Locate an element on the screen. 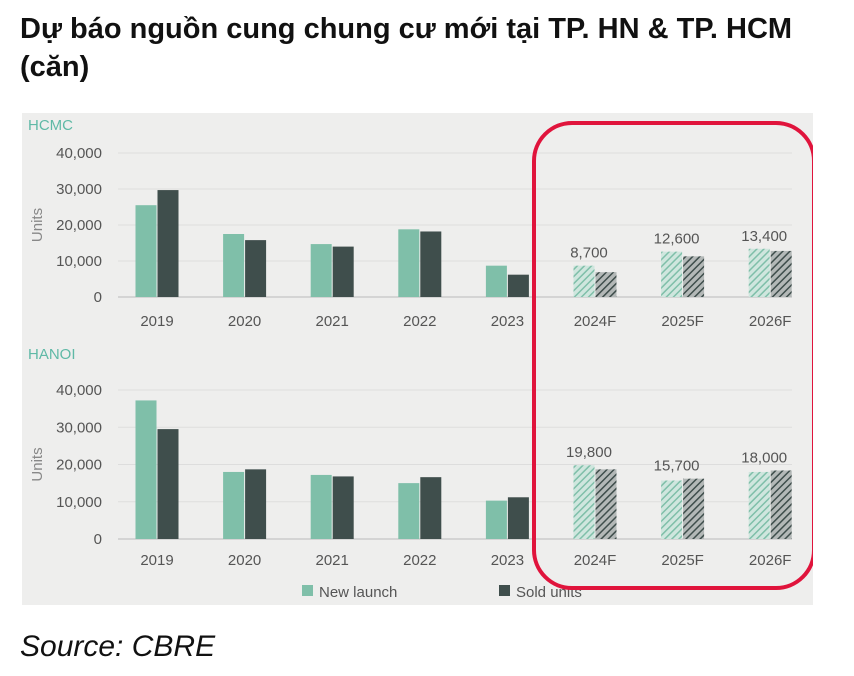 This screenshot has width=854, height=676. data-label: 8,700 is located at coordinates (589, 253).